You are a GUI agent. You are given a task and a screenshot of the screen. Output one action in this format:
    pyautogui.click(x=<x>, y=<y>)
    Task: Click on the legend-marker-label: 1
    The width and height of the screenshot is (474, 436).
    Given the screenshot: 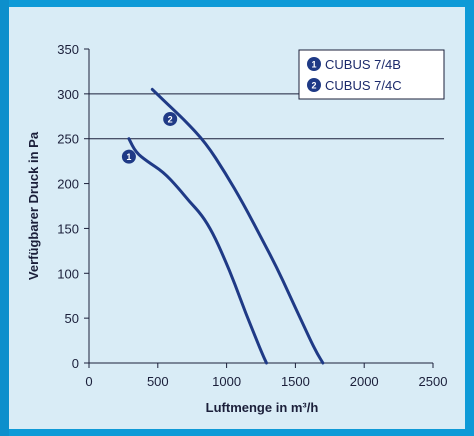 What is the action you would take?
    pyautogui.click(x=313, y=65)
    